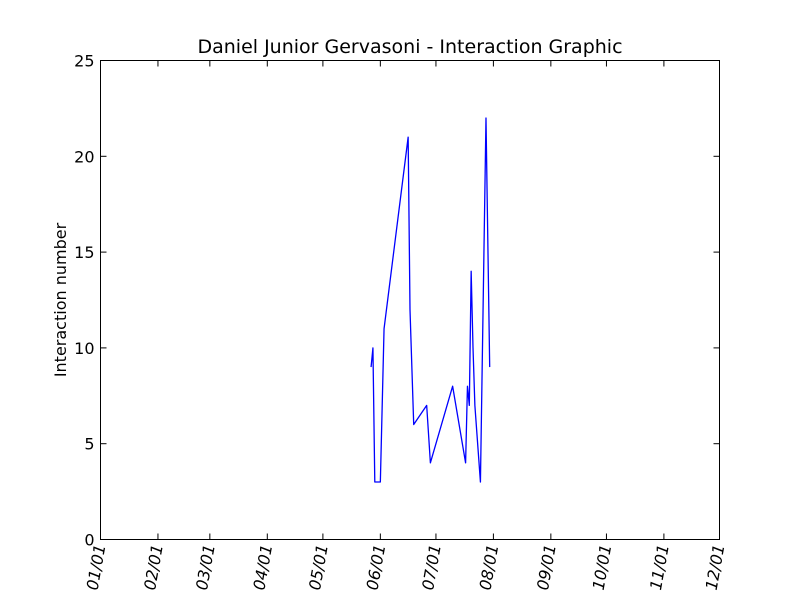 Image resolution: width=800 pixels, height=600 pixels. What do you see at coordinates (602, 567) in the screenshot?
I see `x-tick-label: 10/01` at bounding box center [602, 567].